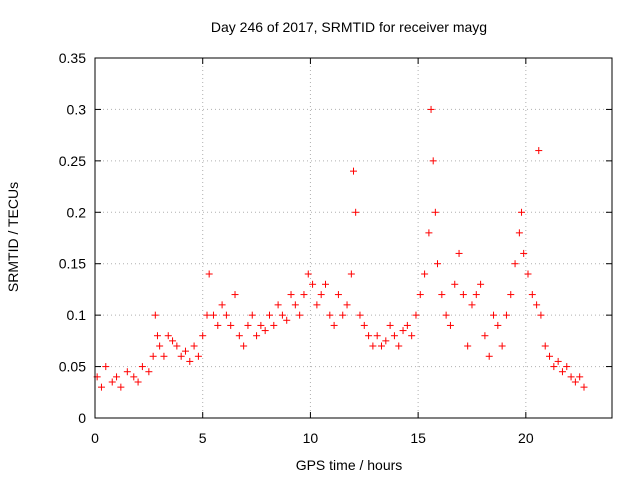 This screenshot has height=480, width=640. What do you see at coordinates (95, 438) in the screenshot?
I see `x-tick-label: 0` at bounding box center [95, 438].